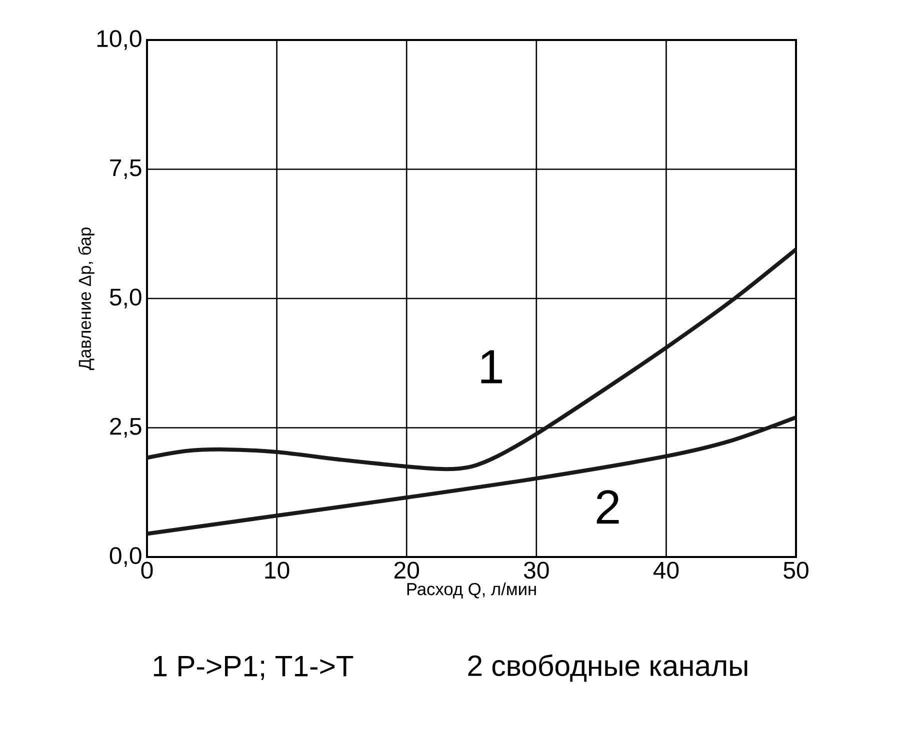 This screenshot has width=920, height=733. Describe the element at coordinates (608, 668) in the screenshot. I see `text: 2 свободные каналы` at that location.